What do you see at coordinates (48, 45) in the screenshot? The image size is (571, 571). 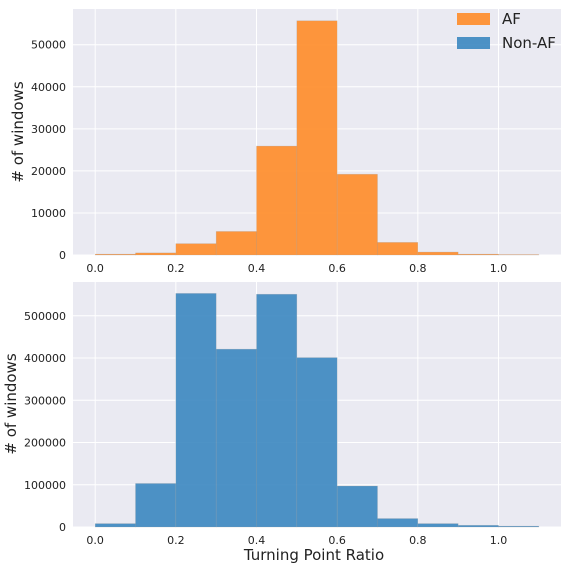 I see `y-tick-label: 50000` at bounding box center [48, 45].